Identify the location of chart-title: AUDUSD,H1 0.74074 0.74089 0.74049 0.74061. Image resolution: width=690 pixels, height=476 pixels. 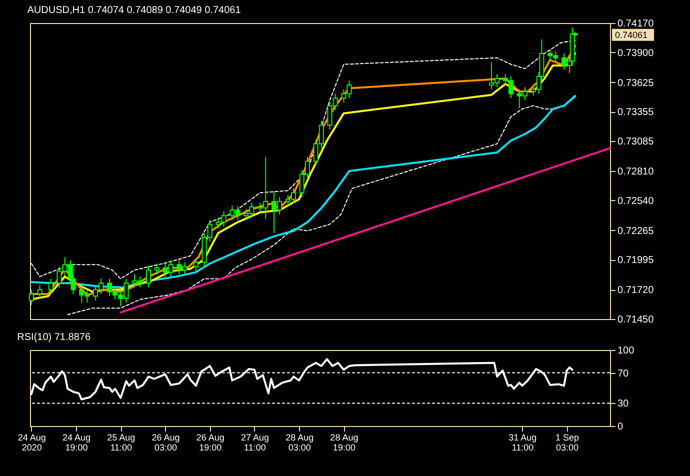
(134, 10).